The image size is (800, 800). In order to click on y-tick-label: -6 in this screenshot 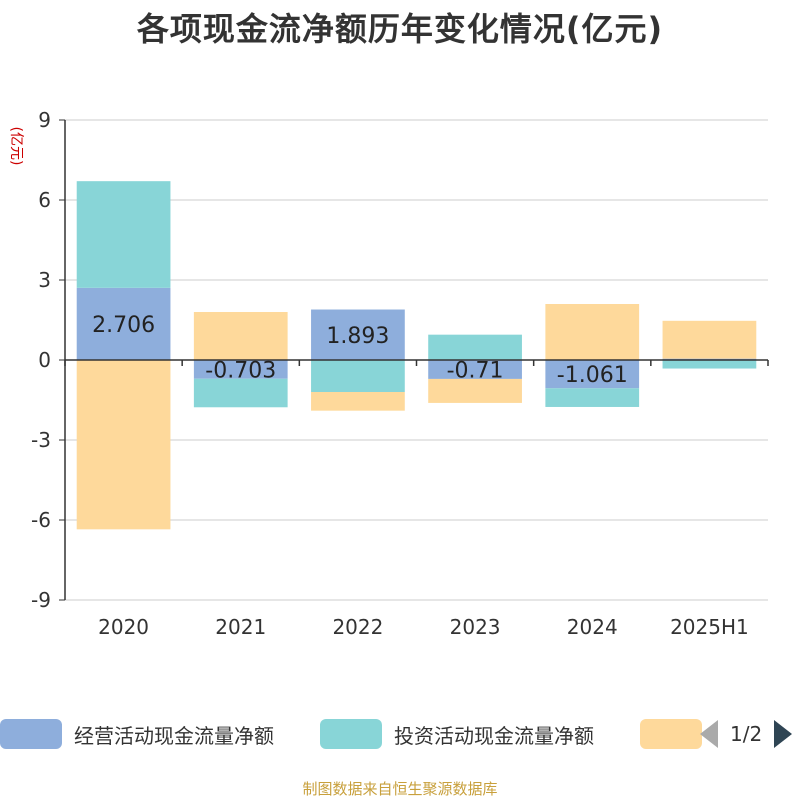, I will do `click(41, 520)`.